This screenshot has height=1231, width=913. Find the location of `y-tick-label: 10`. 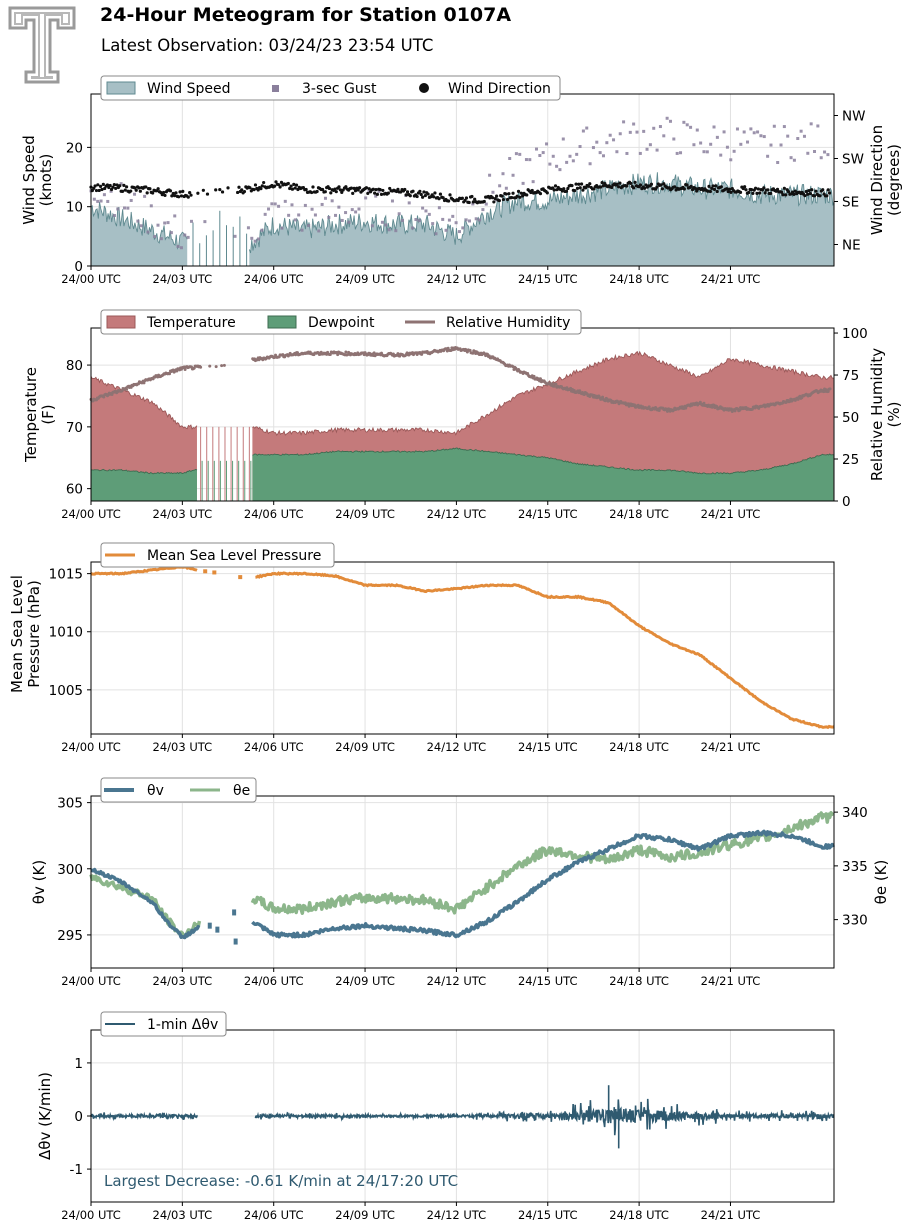

y-tick-label: 10 is located at coordinates (74, 208).